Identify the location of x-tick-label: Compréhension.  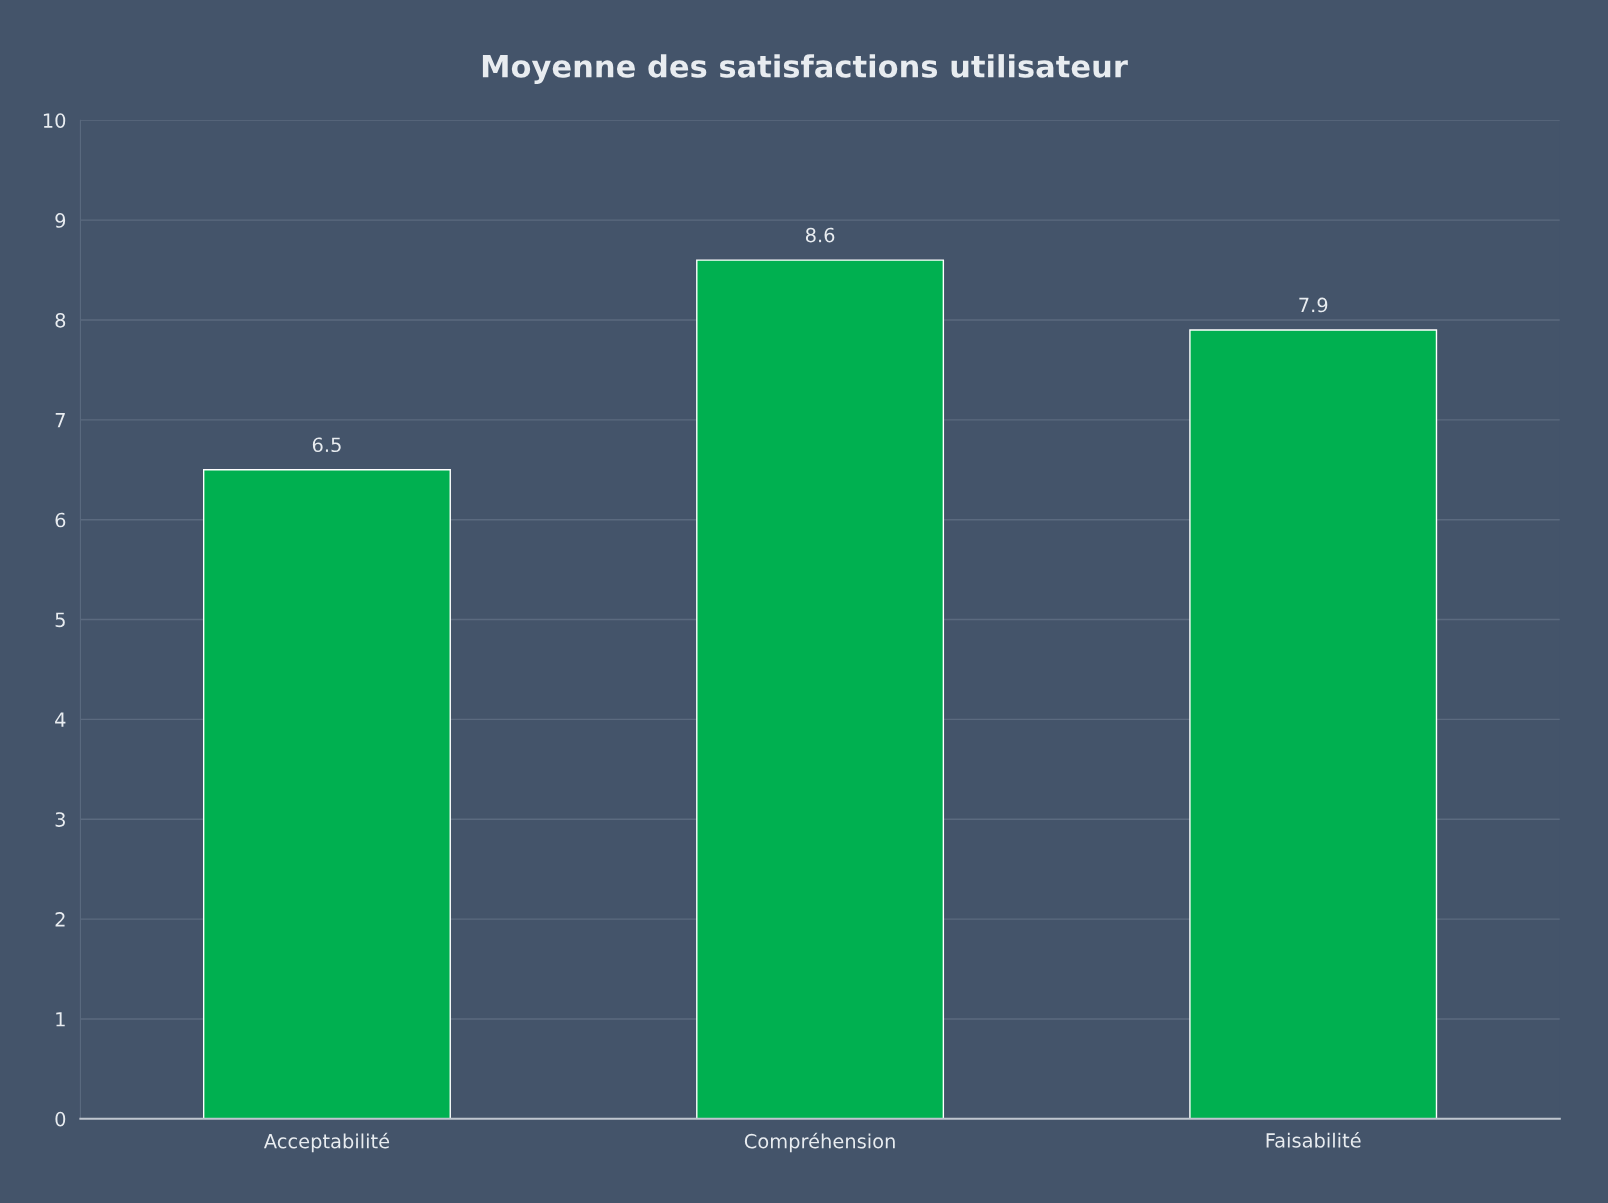
(819, 1142).